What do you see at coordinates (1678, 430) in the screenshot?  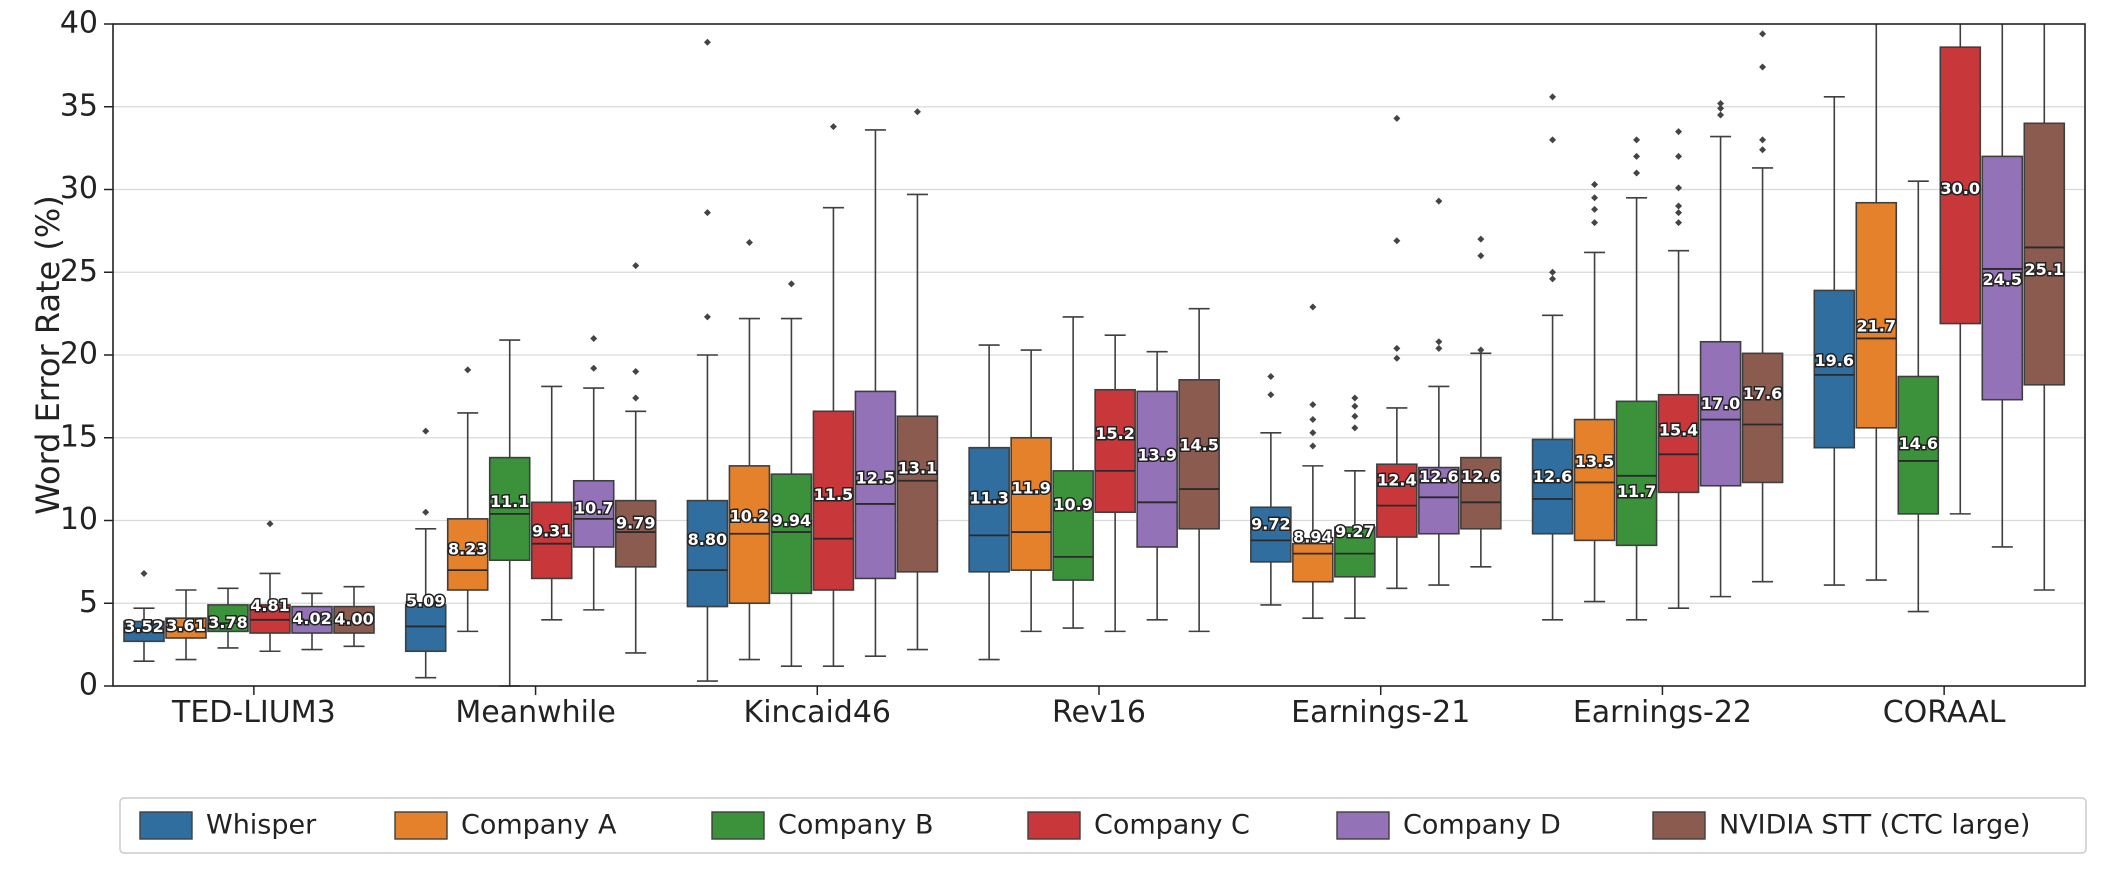 I see `median-value-label: 15.4` at bounding box center [1678, 430].